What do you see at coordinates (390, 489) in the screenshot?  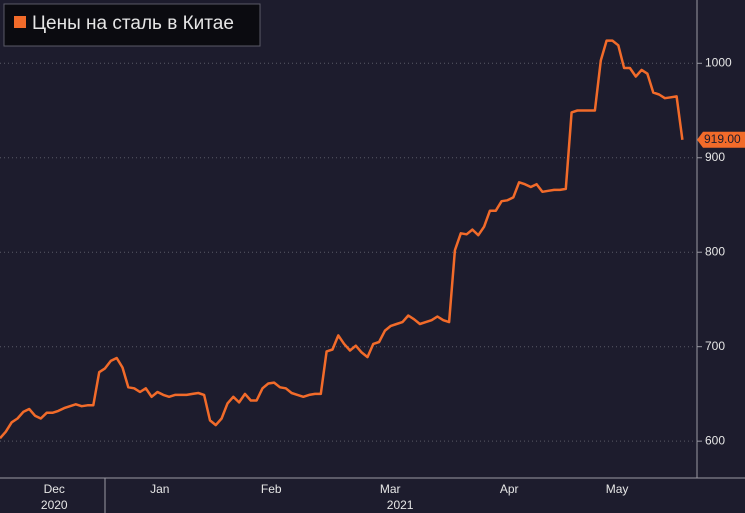 I see `x-tick-label: Mar` at bounding box center [390, 489].